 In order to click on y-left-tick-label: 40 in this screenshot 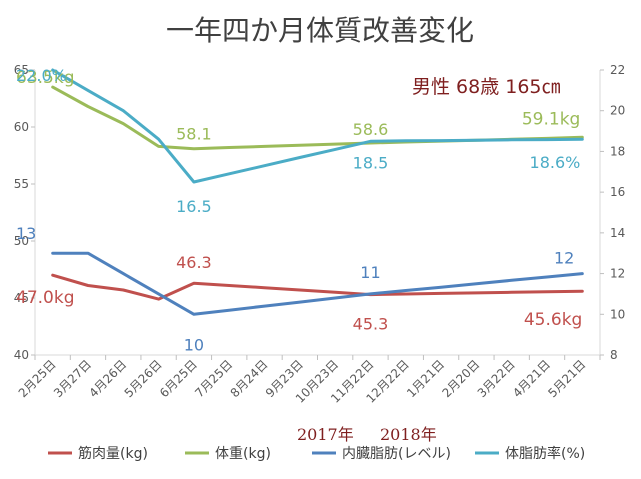, I will do `click(21, 355)`.